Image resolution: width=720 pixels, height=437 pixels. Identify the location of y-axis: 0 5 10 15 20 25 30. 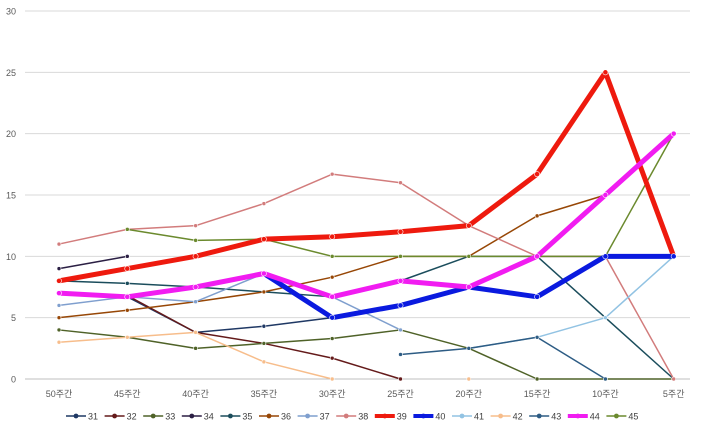
(11, 196).